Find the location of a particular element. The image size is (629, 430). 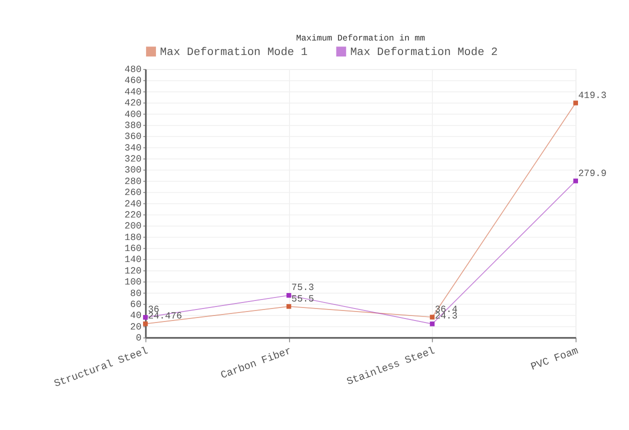

y-tick-label: 440 is located at coordinates (133, 92).